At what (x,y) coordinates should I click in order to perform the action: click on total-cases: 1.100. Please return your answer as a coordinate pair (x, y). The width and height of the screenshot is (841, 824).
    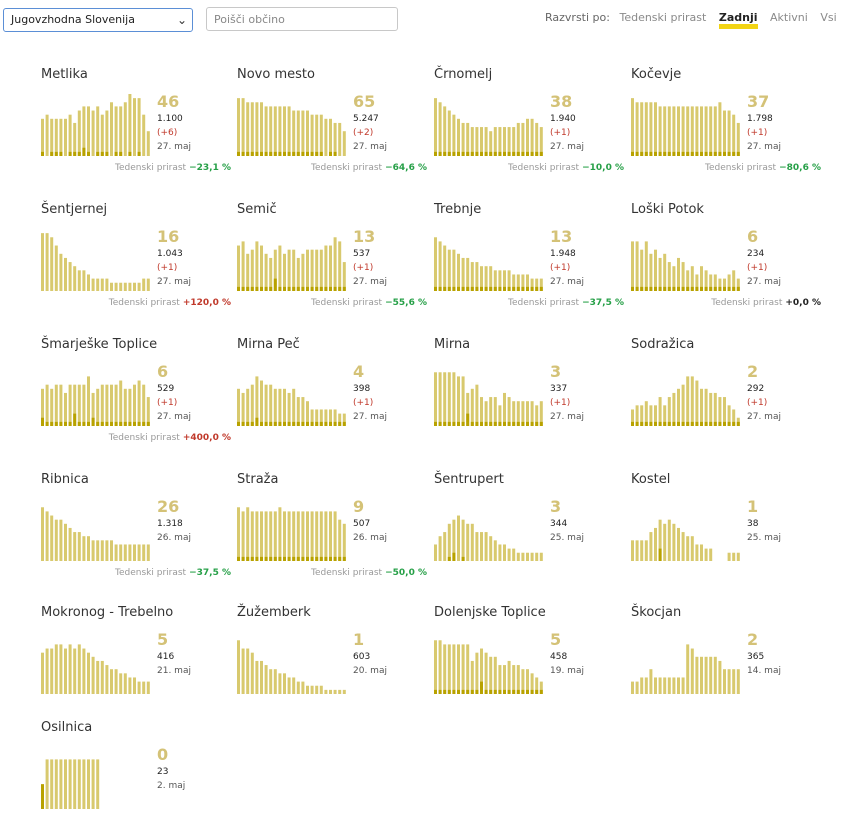
    Looking at the image, I should click on (170, 119).